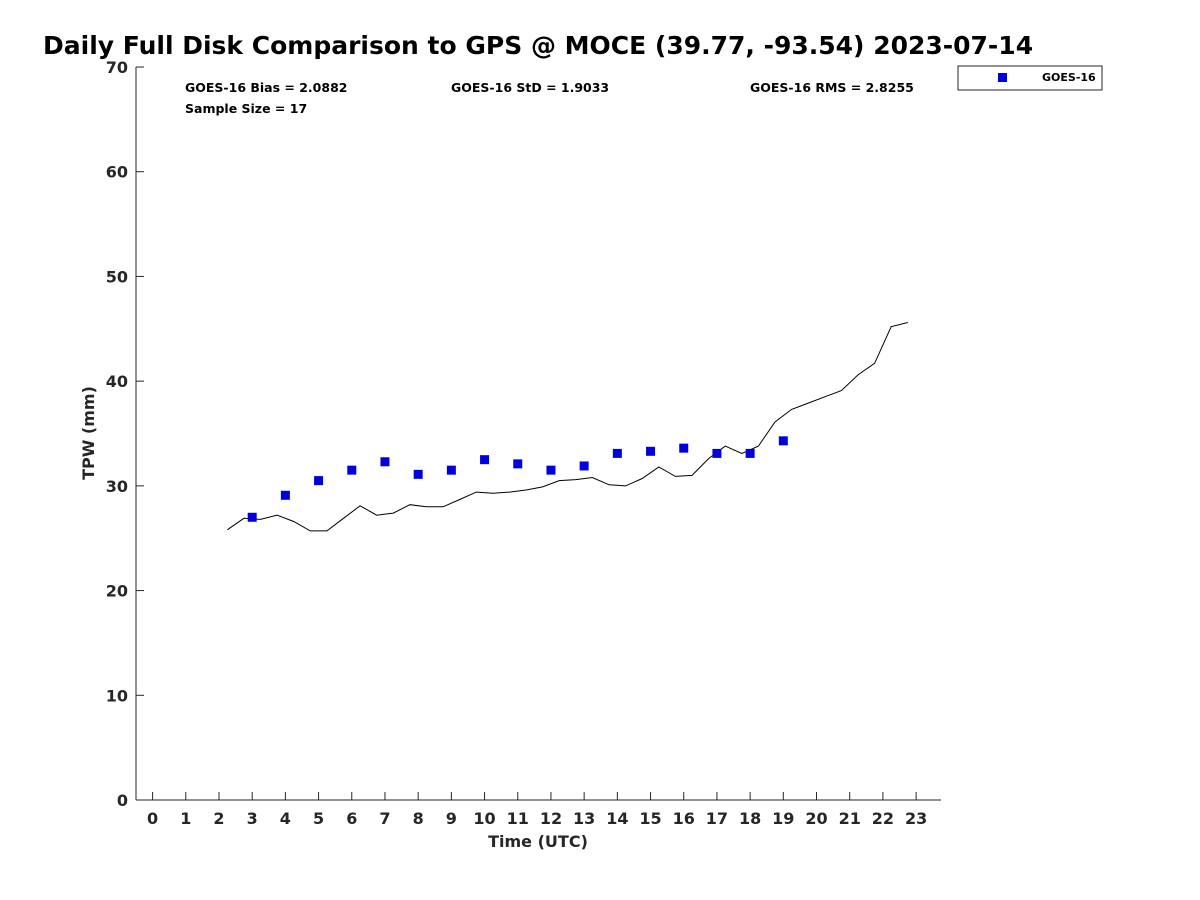  I want to click on y-axis-label: TPW (mm), so click(88, 433).